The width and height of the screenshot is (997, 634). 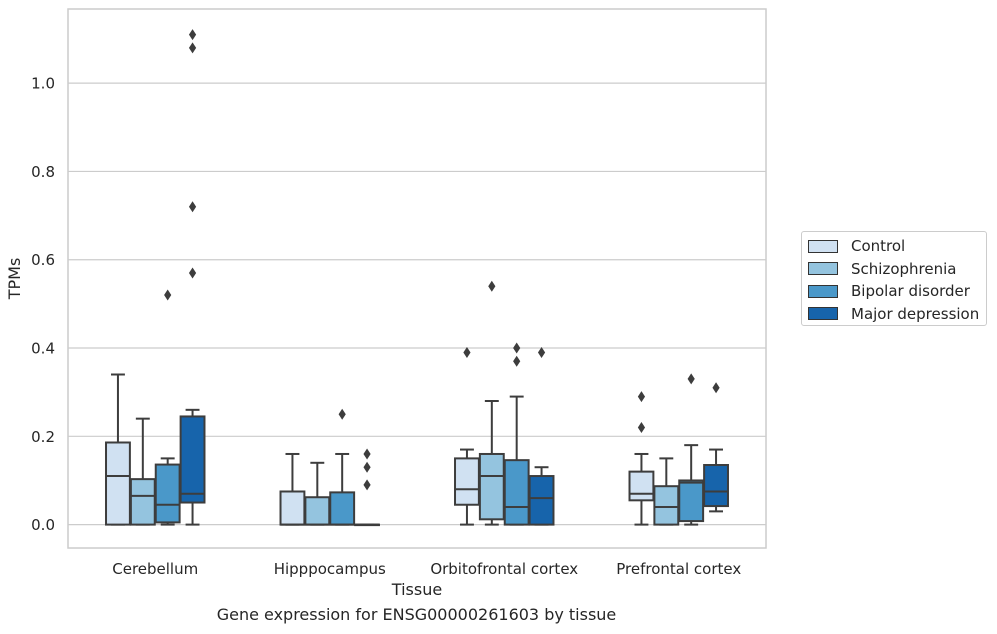 I want to click on box-cerebellum-schizophrenia, so click(x=142, y=471).